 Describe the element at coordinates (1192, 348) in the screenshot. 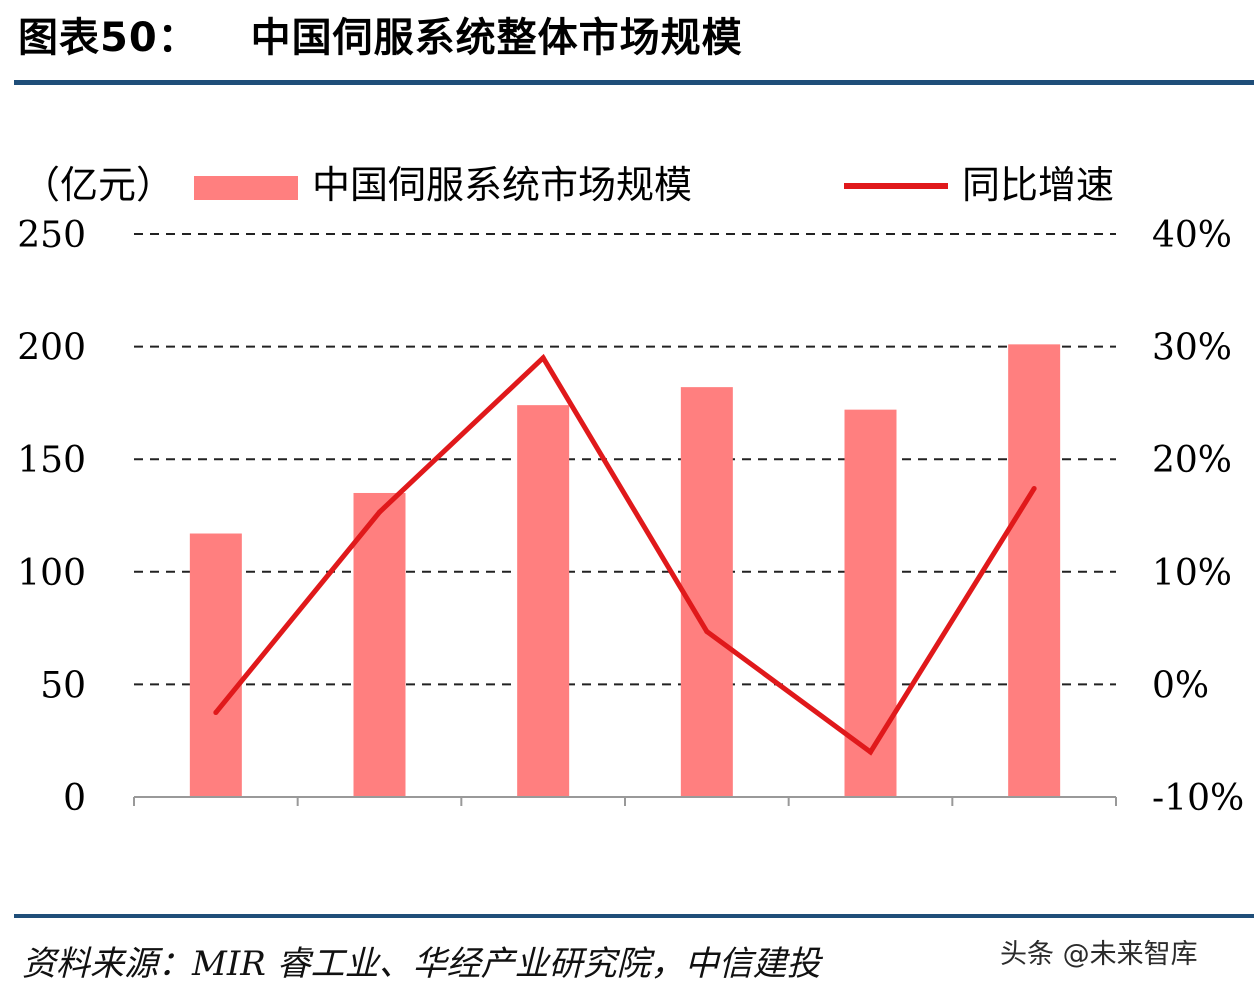

I see `y-tick-label-right: 30%` at that location.